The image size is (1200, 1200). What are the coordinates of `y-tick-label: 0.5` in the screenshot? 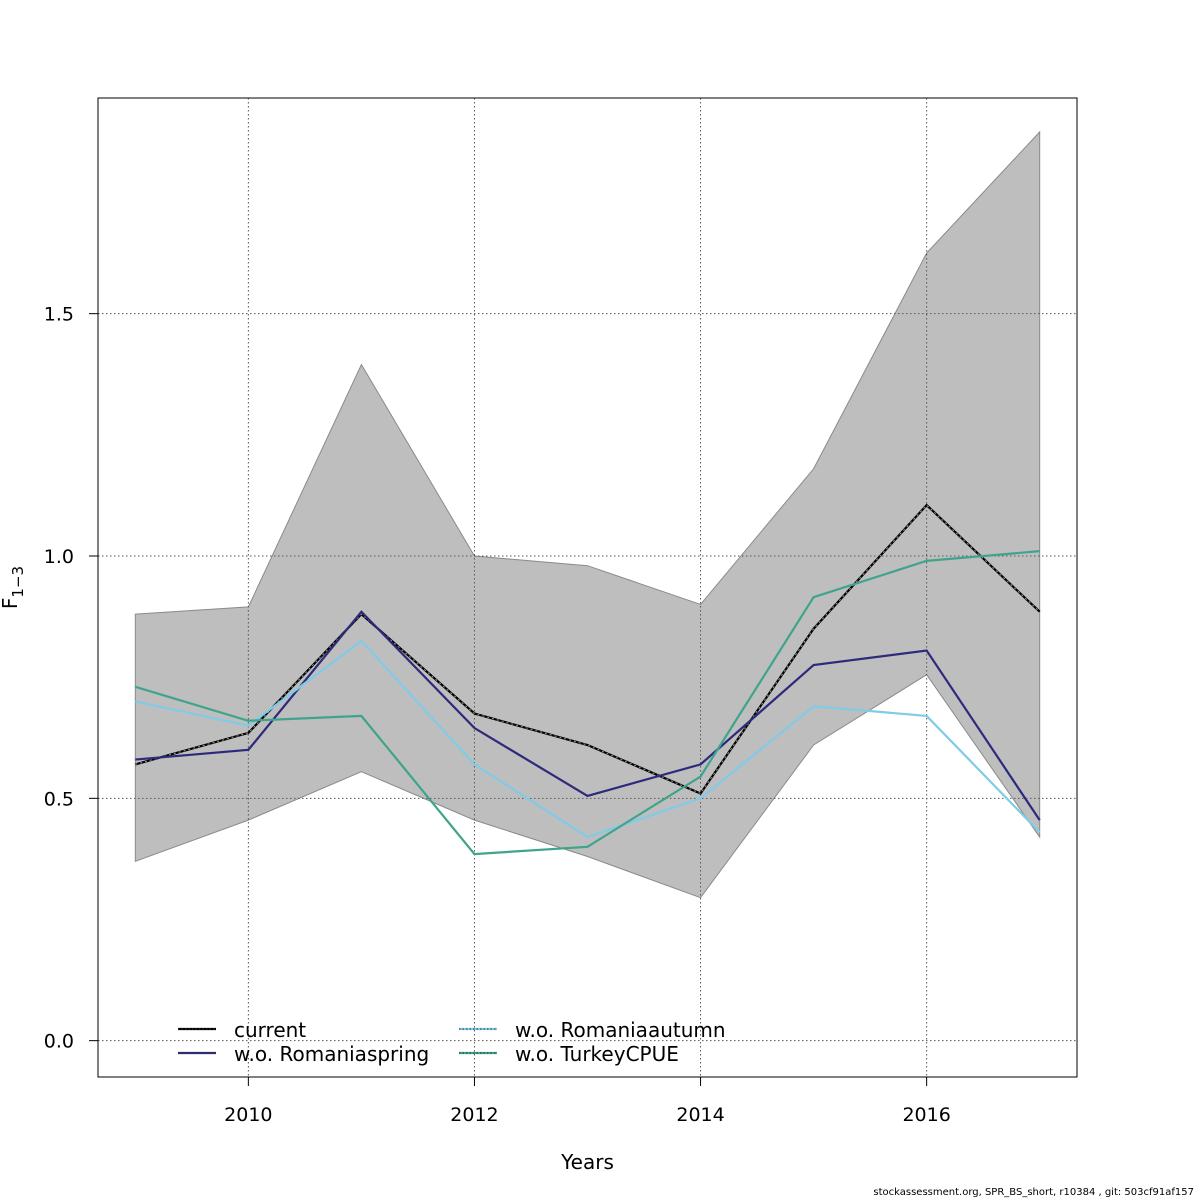 It's located at (59, 799).